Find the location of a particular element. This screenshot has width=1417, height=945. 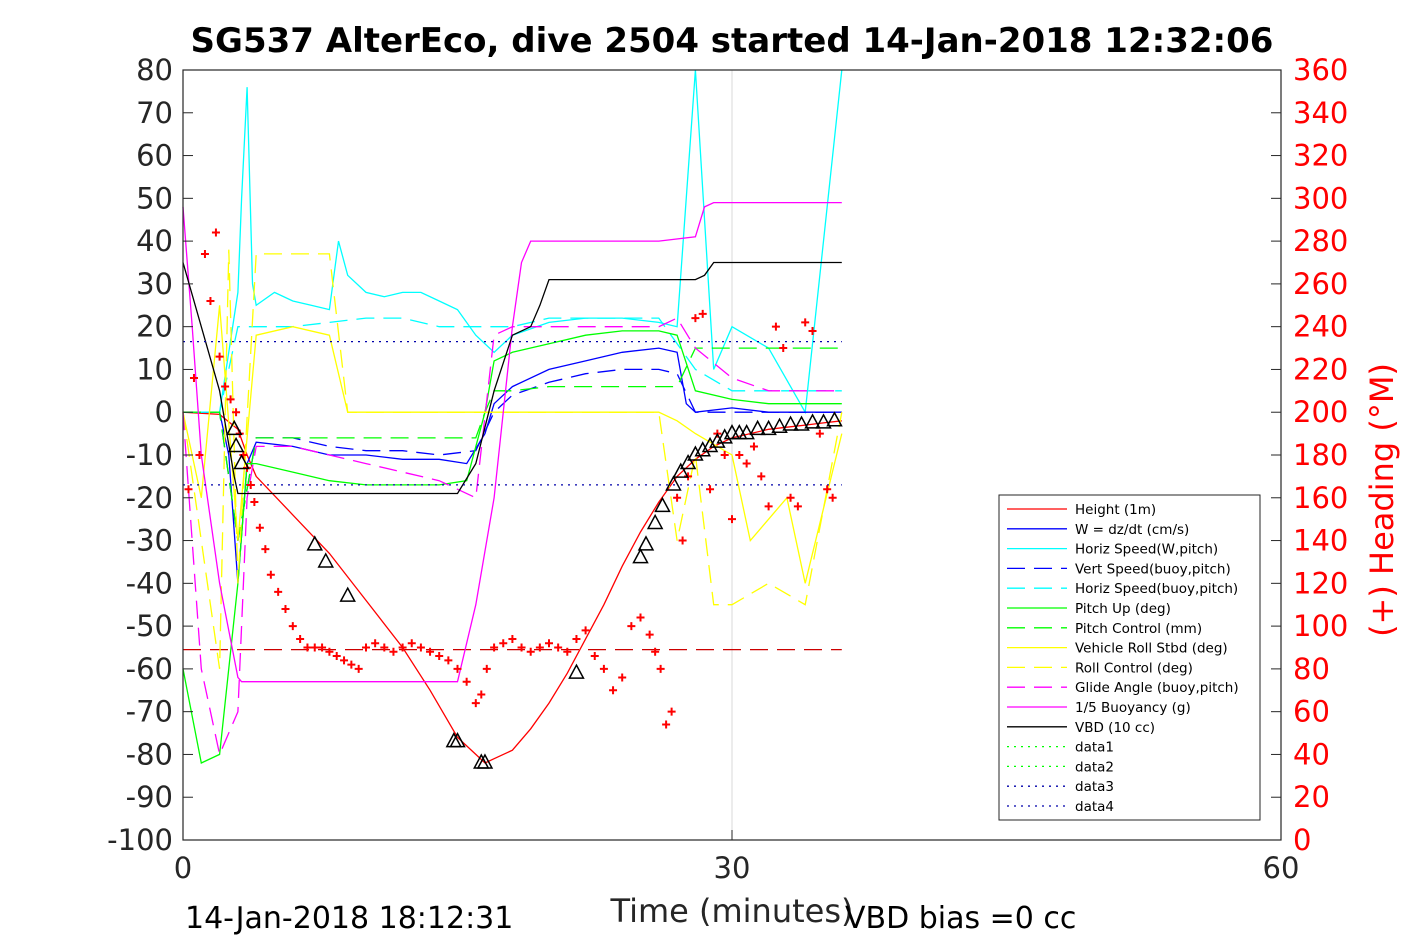

y-right-tick-label: 240 is located at coordinates (1320, 327).